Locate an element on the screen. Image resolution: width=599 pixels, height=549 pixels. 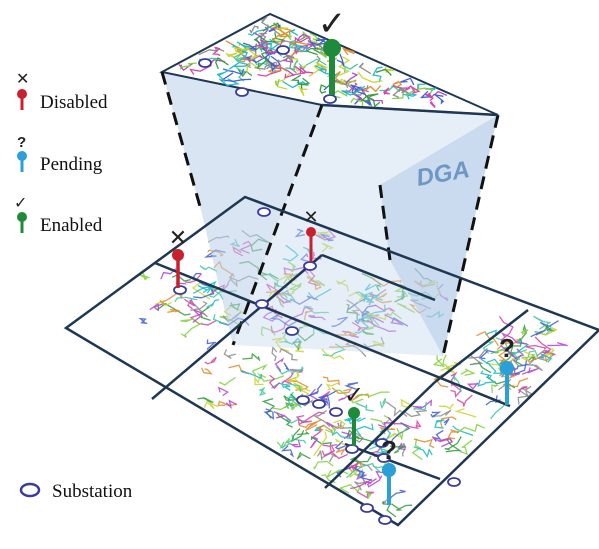
enabled-pin: ✓ is located at coordinates (332, 50).